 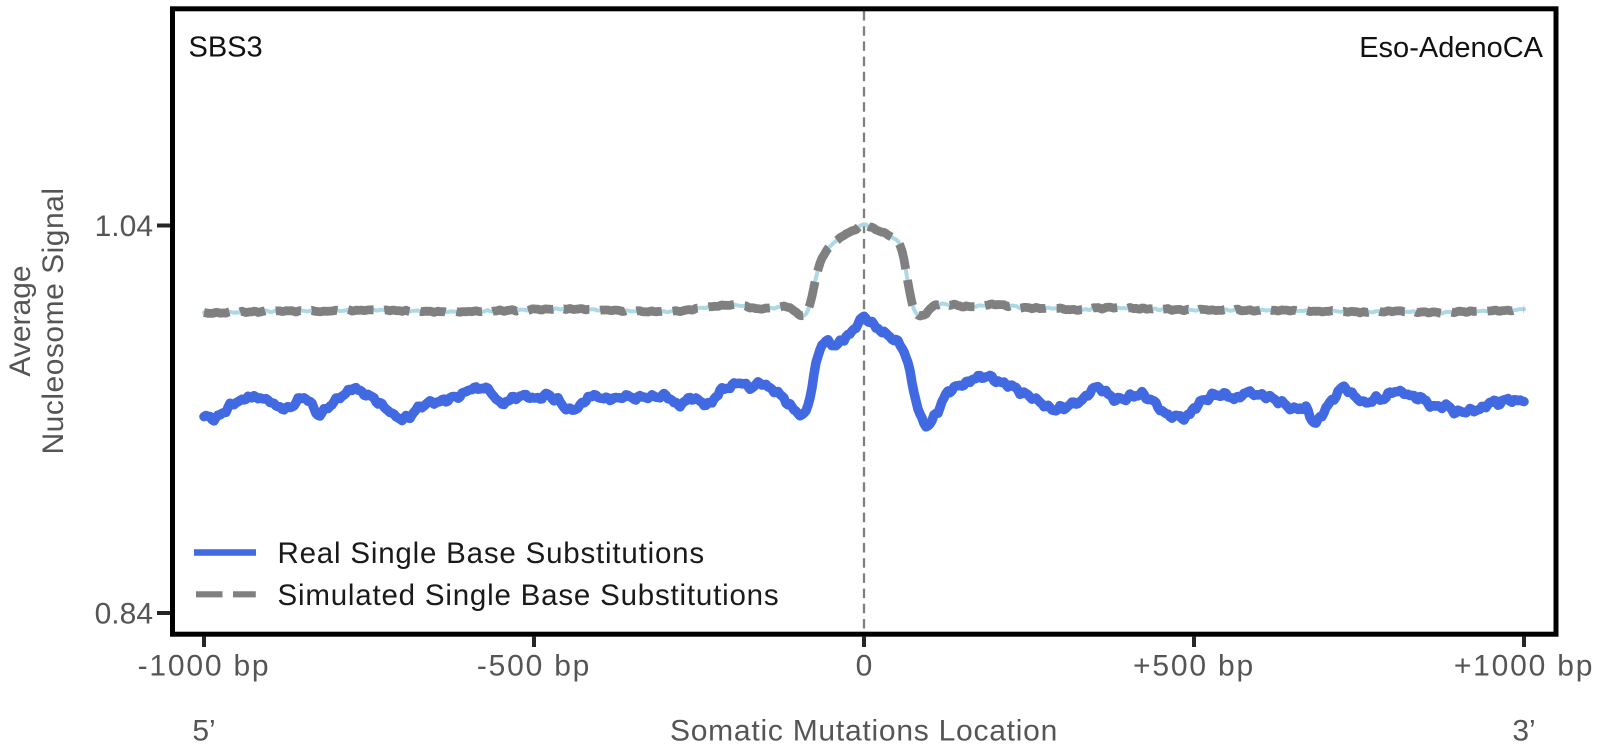 What do you see at coordinates (1524, 666) in the screenshot?
I see `svg-text: +1000 bp` at bounding box center [1524, 666].